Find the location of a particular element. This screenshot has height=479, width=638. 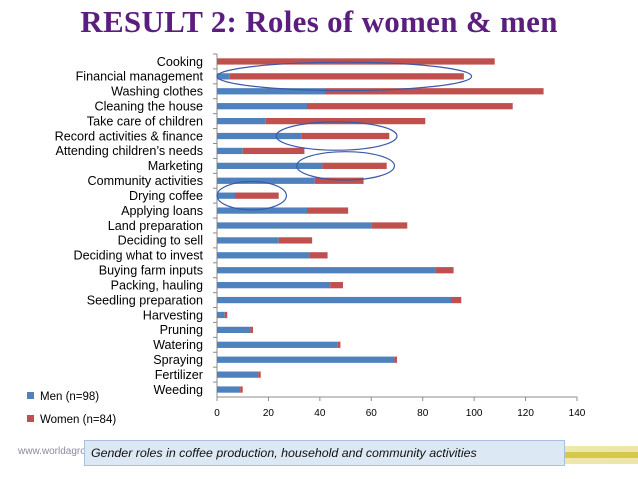

x-tick-label: 20 is located at coordinates (269, 413).